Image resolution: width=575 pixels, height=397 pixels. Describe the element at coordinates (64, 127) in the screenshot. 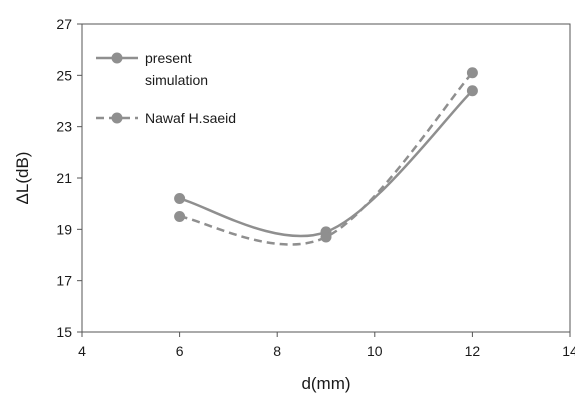

I see `y-tick-label: 23` at that location.